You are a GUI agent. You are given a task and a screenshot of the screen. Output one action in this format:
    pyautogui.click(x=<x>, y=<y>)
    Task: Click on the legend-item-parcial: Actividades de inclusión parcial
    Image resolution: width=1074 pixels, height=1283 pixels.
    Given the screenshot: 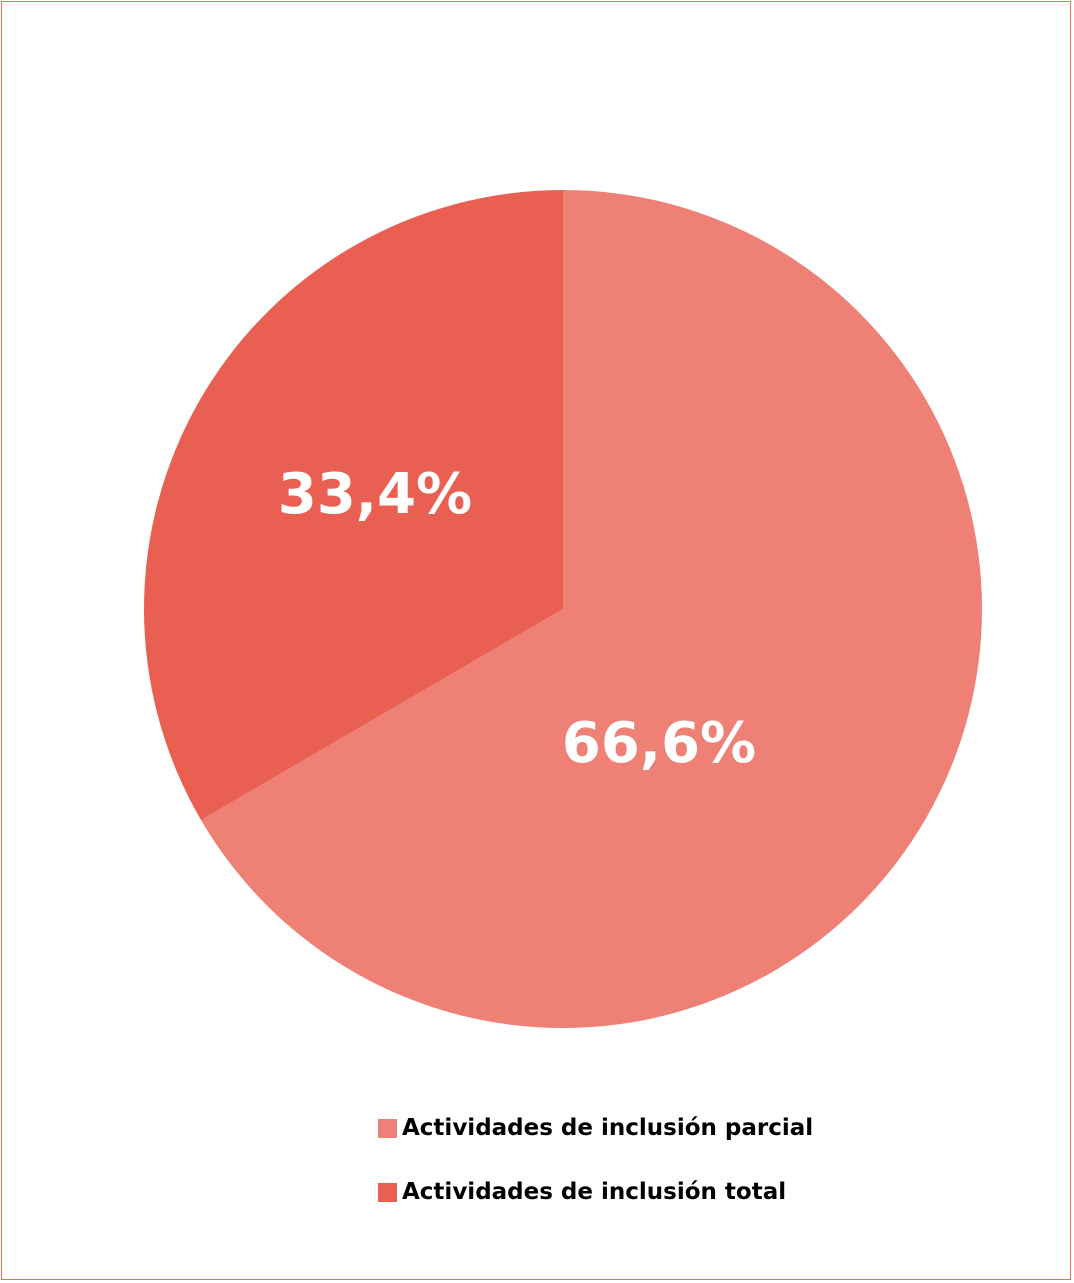 What is the action you would take?
    pyautogui.click(x=595, y=1128)
    